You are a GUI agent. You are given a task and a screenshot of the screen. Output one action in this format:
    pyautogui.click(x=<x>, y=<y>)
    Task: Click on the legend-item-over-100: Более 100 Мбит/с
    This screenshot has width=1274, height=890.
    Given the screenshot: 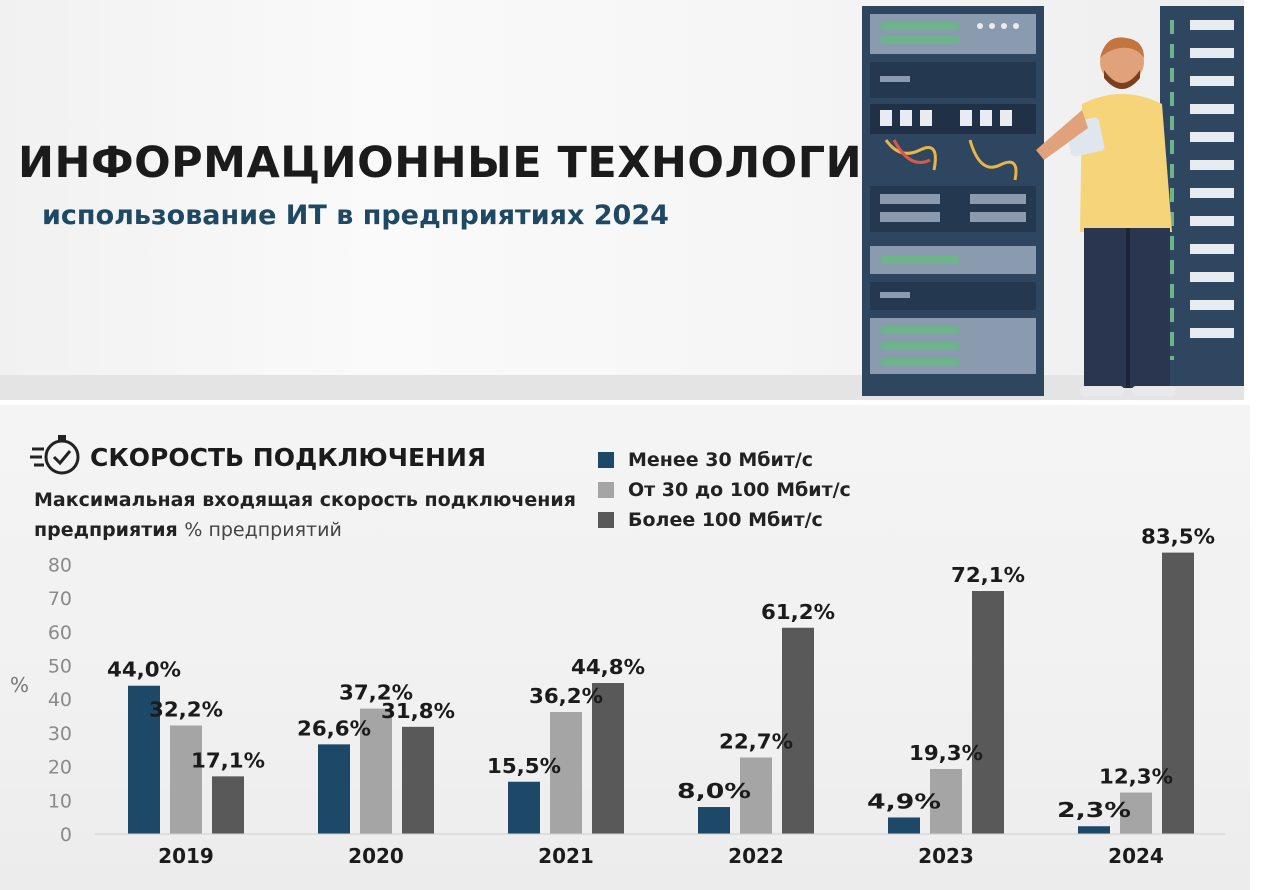 What is the action you would take?
    pyautogui.click(x=724, y=520)
    